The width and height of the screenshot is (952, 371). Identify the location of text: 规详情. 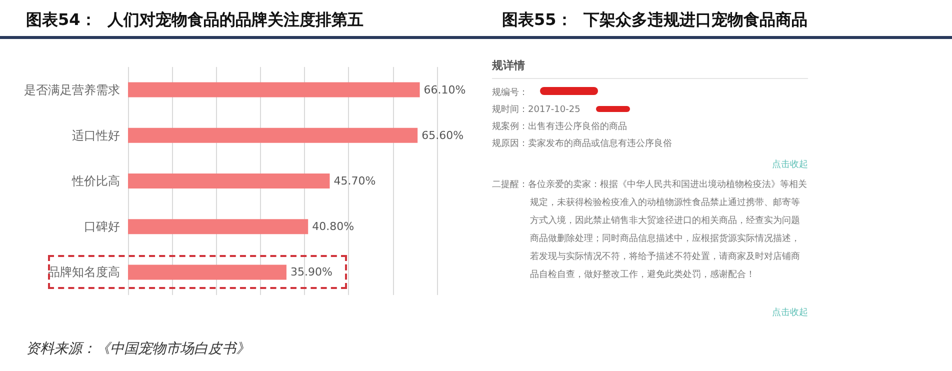
(508, 65).